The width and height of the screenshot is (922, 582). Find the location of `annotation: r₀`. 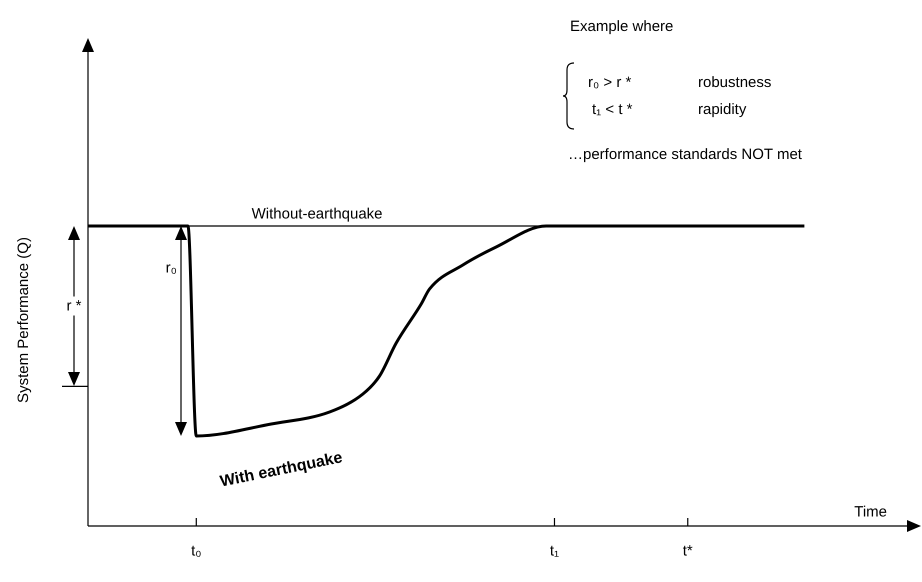

annotation: r₀ is located at coordinates (171, 268).